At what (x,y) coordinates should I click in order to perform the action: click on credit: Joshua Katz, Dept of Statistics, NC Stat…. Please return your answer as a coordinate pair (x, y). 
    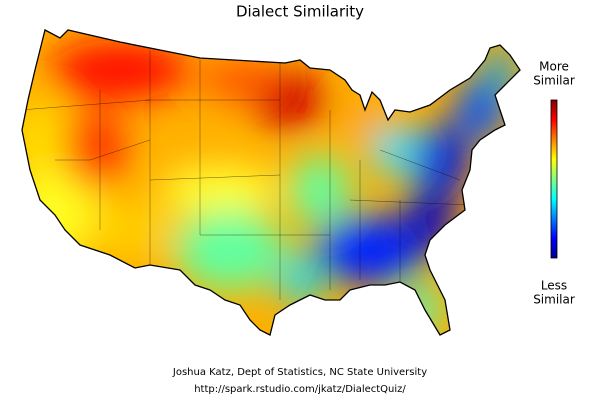
    Looking at the image, I should click on (299, 372).